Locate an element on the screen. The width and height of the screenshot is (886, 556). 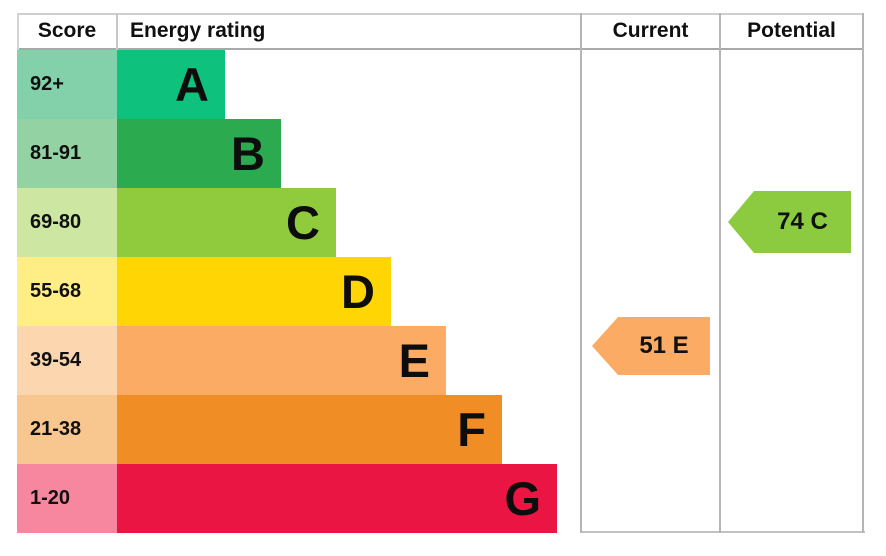
band-bar: E is located at coordinates (281, 360).